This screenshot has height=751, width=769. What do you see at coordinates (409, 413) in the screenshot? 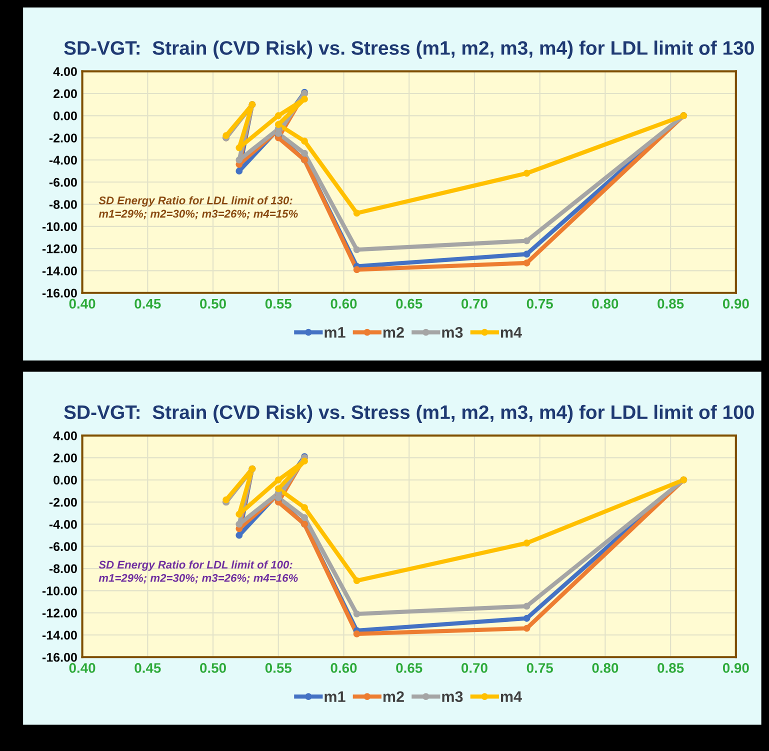
I see `chart-title: SD-VGT: Strain (CVD Risk) vs. Stress (m1, m2, m3, m4) for LDL limit of 100` at bounding box center [409, 413].